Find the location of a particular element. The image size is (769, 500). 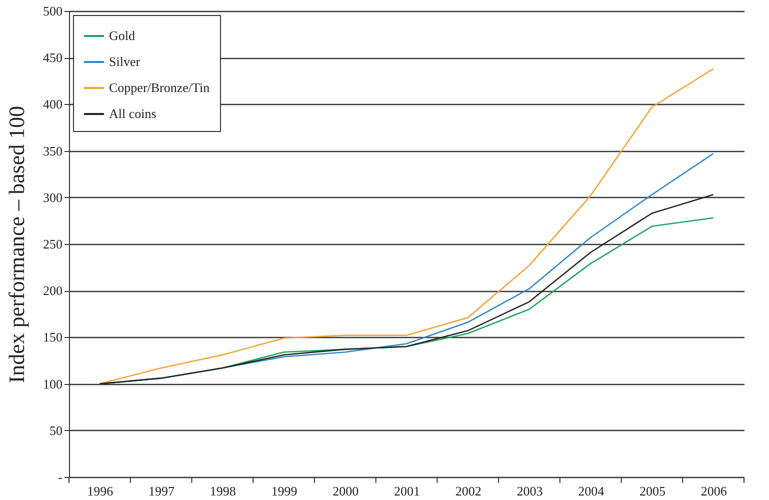

legend-label: Silver is located at coordinates (125, 61).